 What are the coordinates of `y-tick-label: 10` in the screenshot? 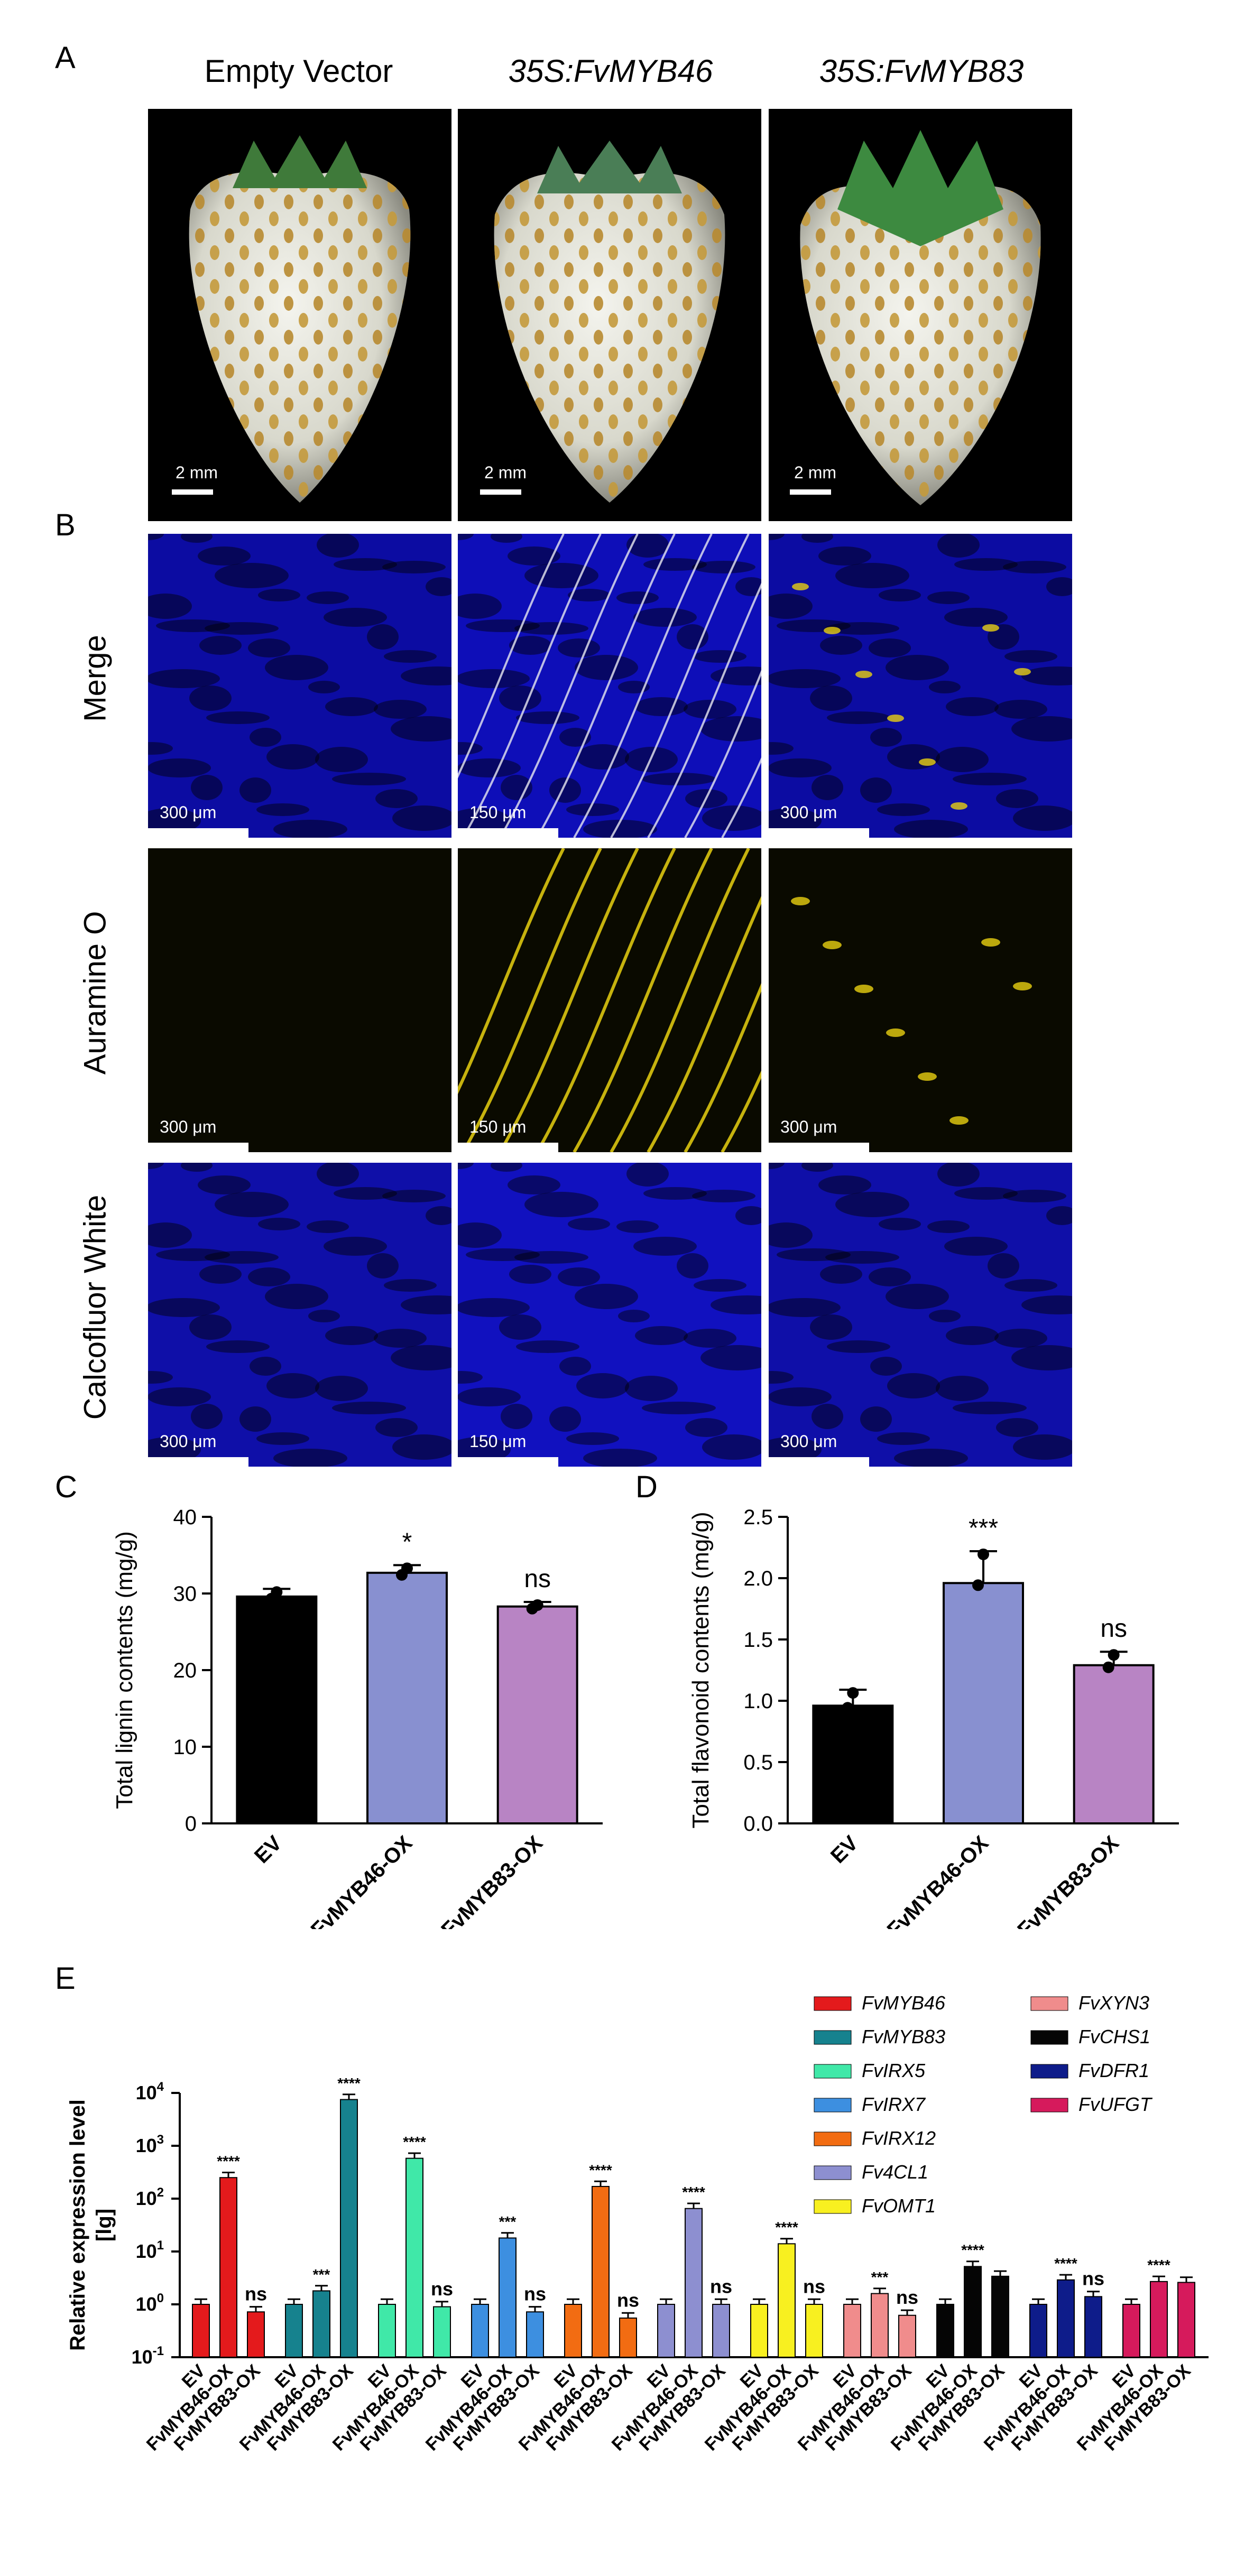 It's located at (185, 1747).